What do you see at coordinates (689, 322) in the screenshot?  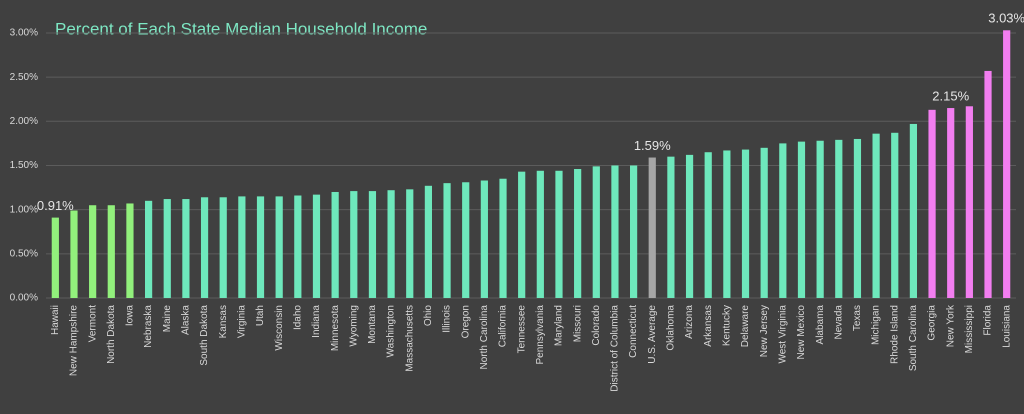 I see `x-tick-label: Arizona` at bounding box center [689, 322].